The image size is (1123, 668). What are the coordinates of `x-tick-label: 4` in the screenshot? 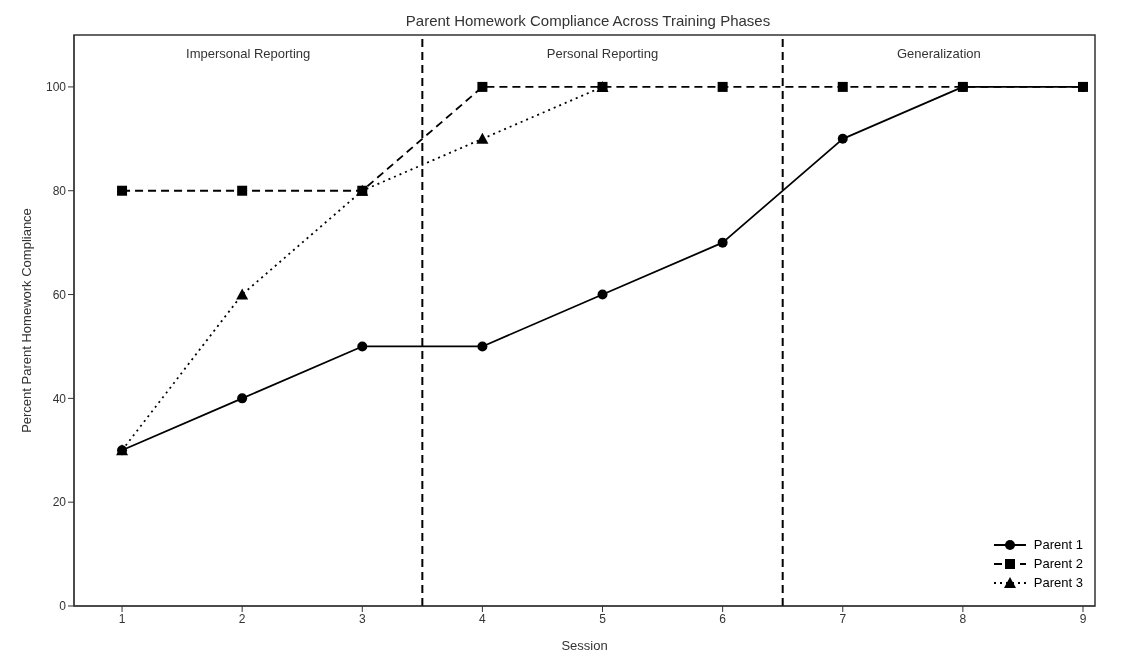 It's located at (483, 618).